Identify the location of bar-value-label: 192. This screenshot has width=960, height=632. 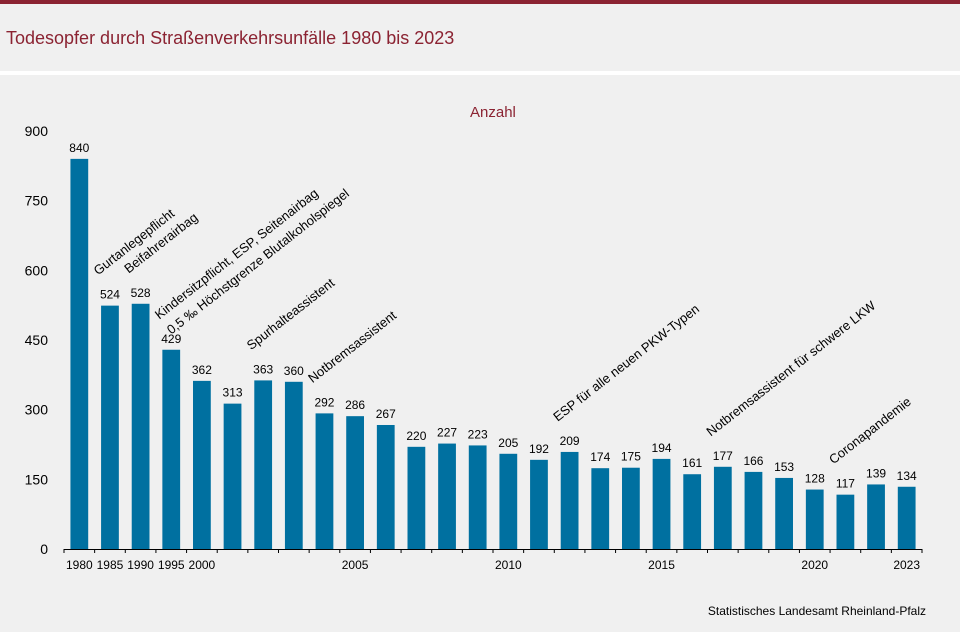
(539, 449).